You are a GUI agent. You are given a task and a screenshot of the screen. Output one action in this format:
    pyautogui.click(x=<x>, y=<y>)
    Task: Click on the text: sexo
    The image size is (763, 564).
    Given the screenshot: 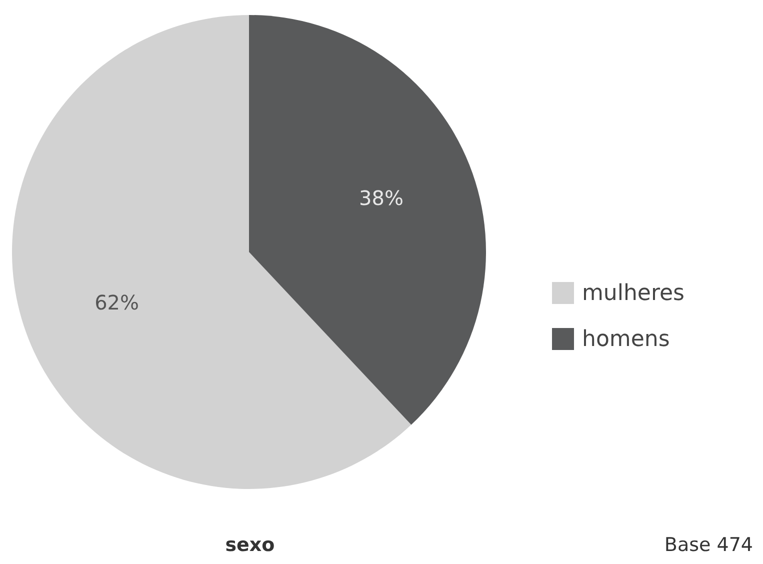 What is the action you would take?
    pyautogui.click(x=250, y=545)
    